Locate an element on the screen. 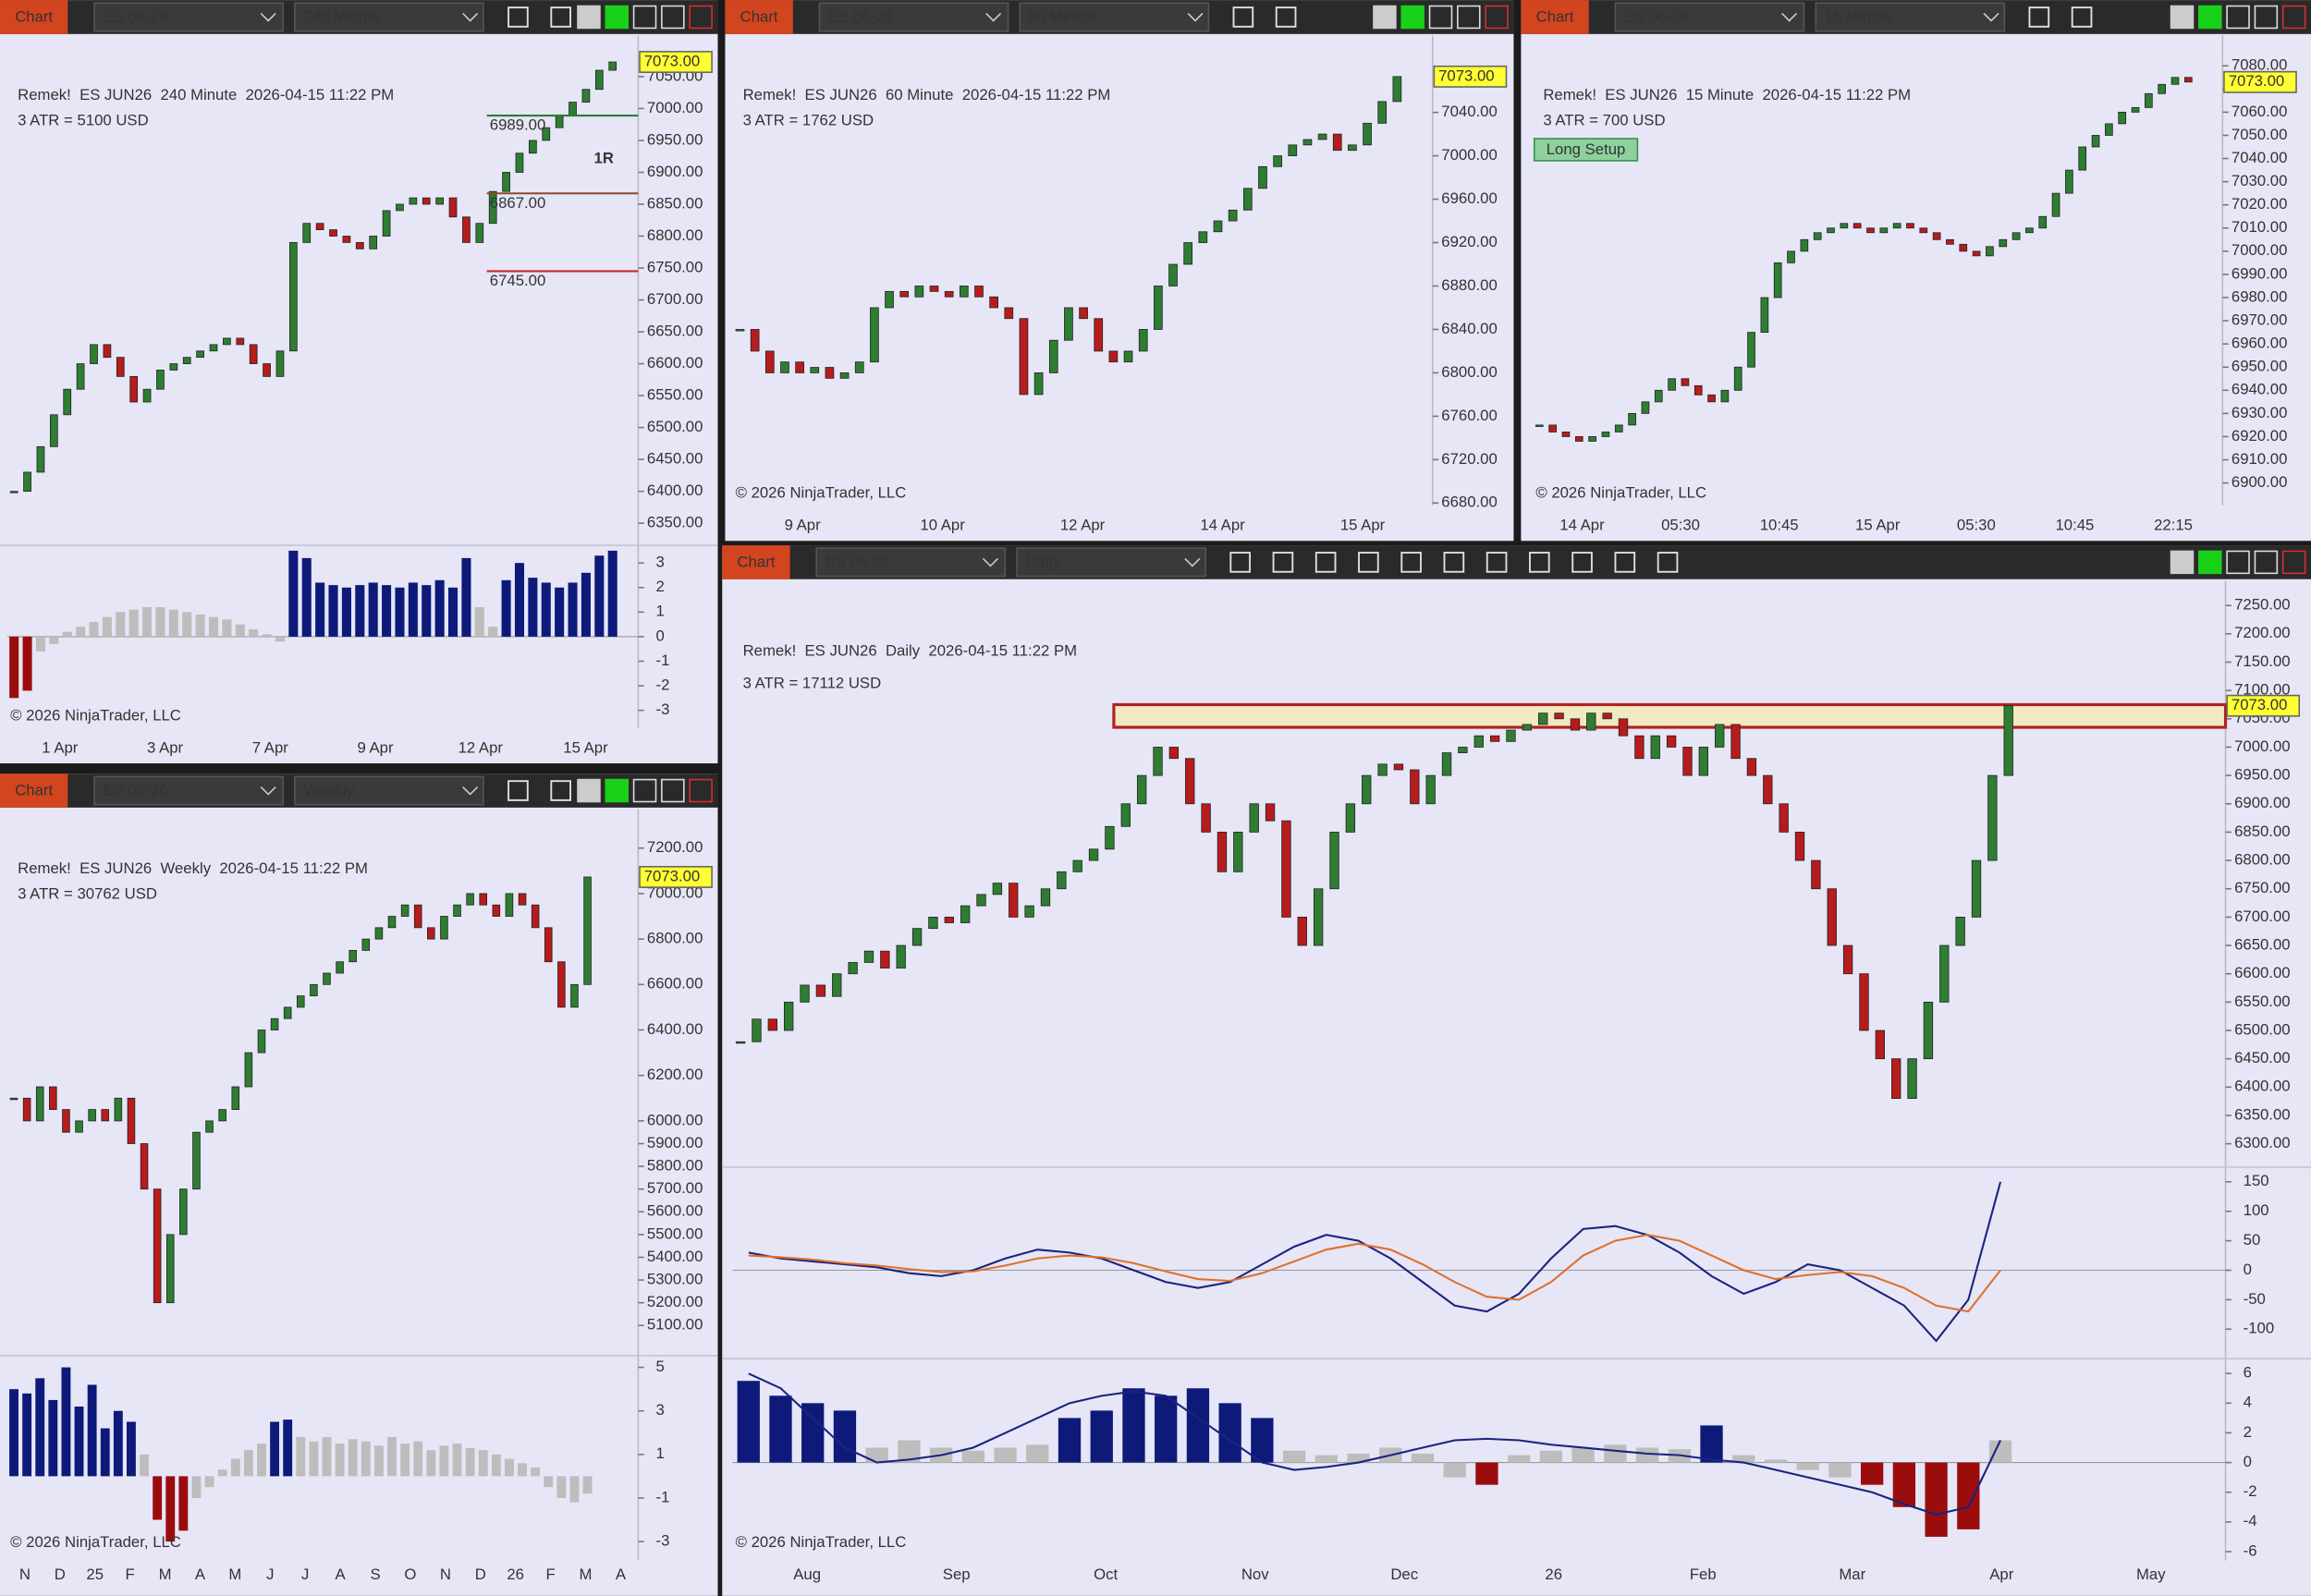 The height and width of the screenshot is (1596, 2311). x-tick-label: 26 is located at coordinates (1553, 1574).